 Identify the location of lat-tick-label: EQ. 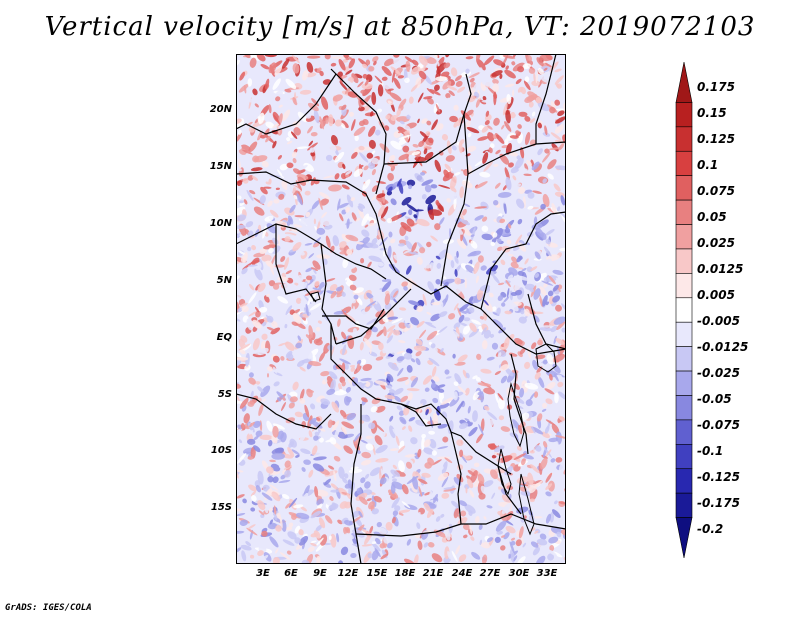
(224, 337).